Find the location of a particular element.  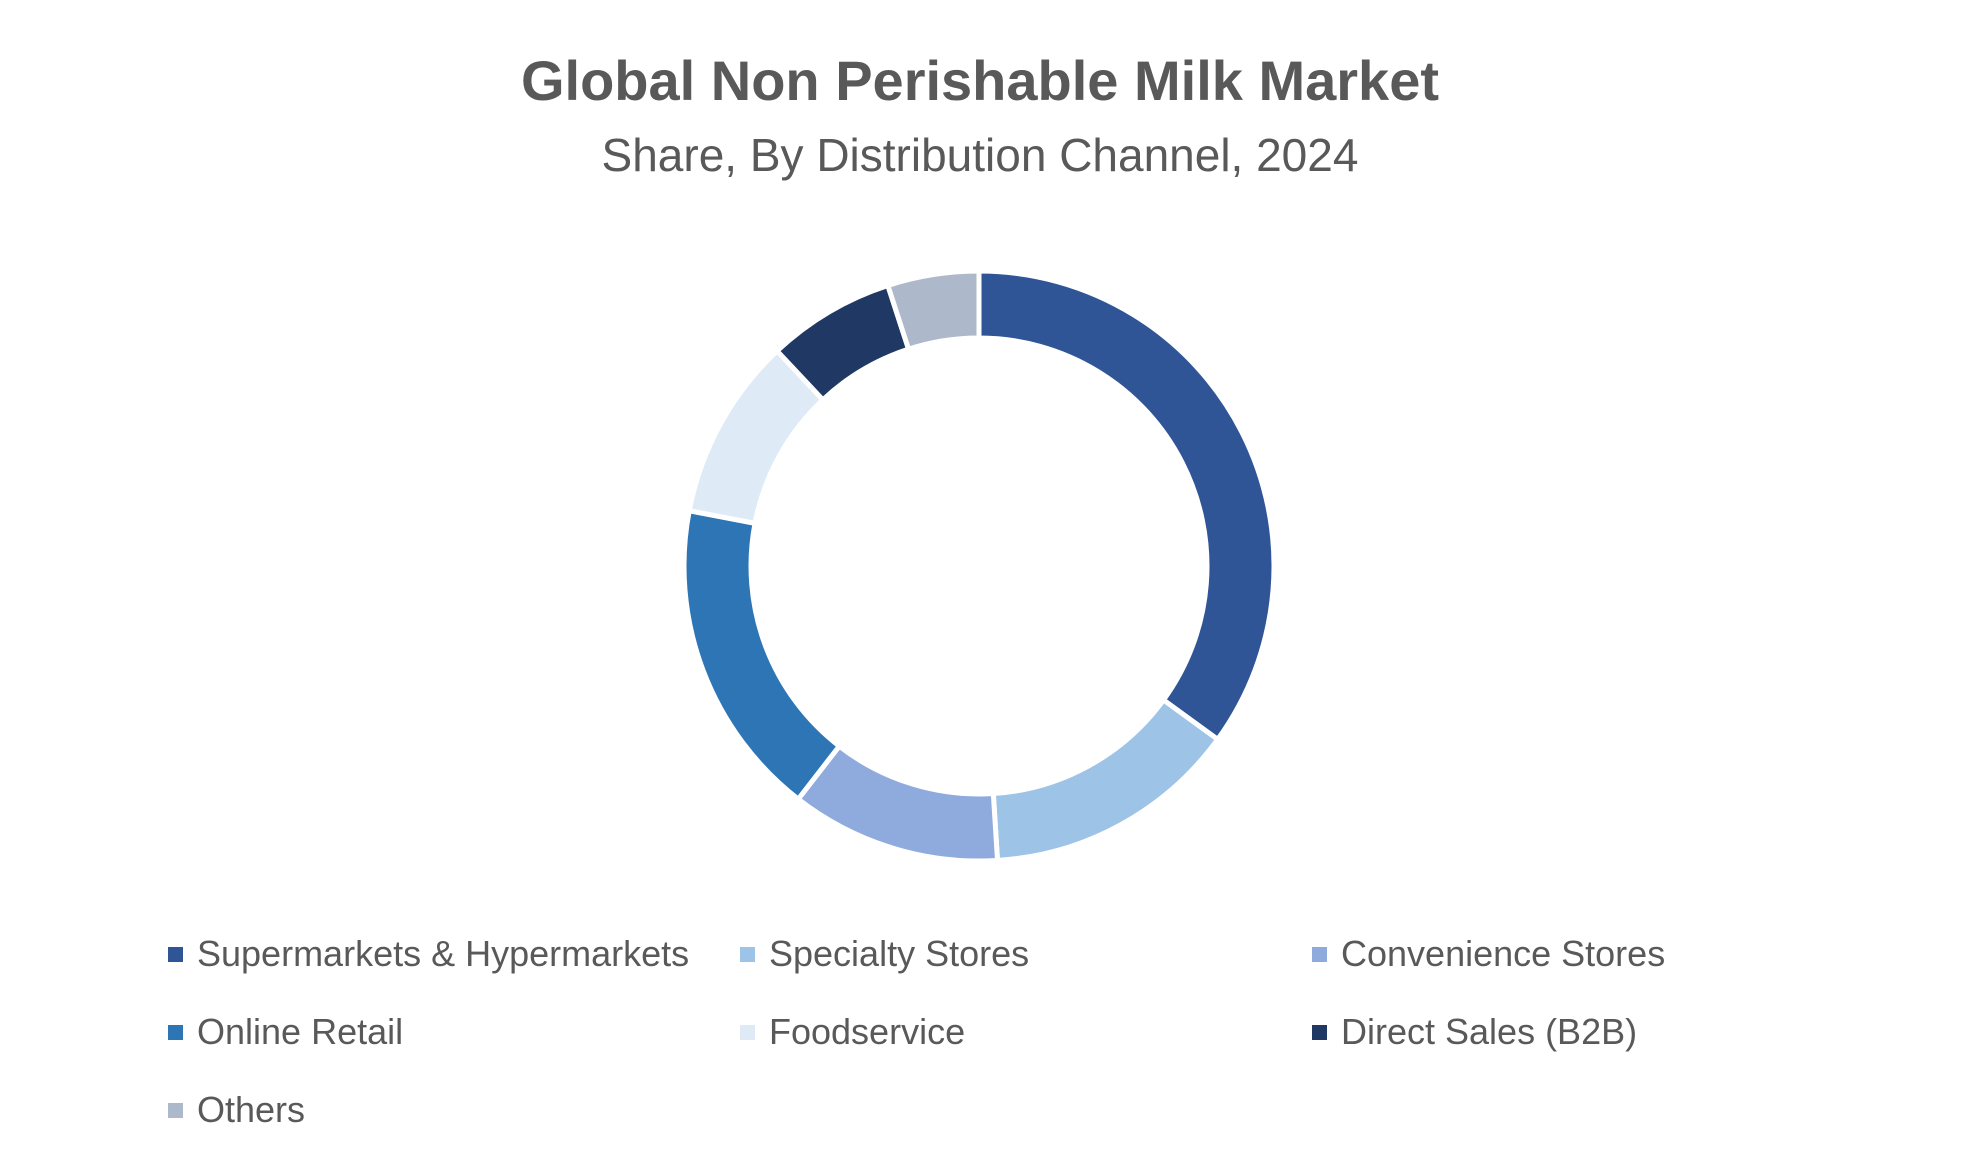

chart-title: Global Non Perishable Milk Market is located at coordinates (979, 80).